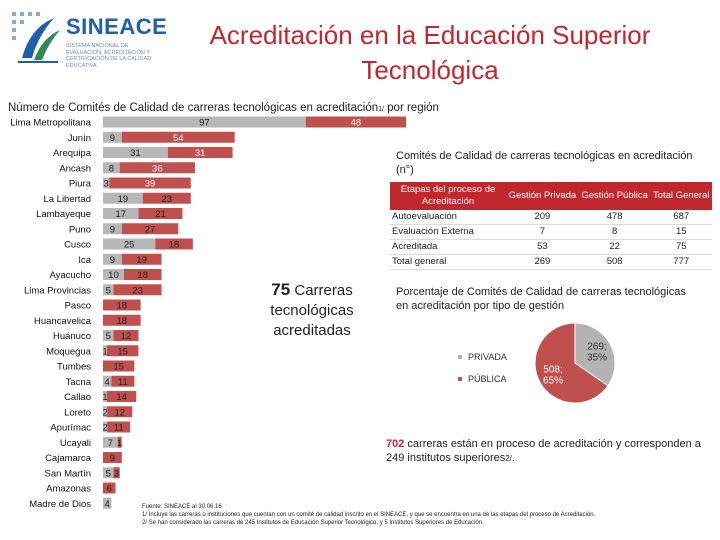  What do you see at coordinates (681, 217) in the screenshot?
I see `table-cell: 687` at bounding box center [681, 217].